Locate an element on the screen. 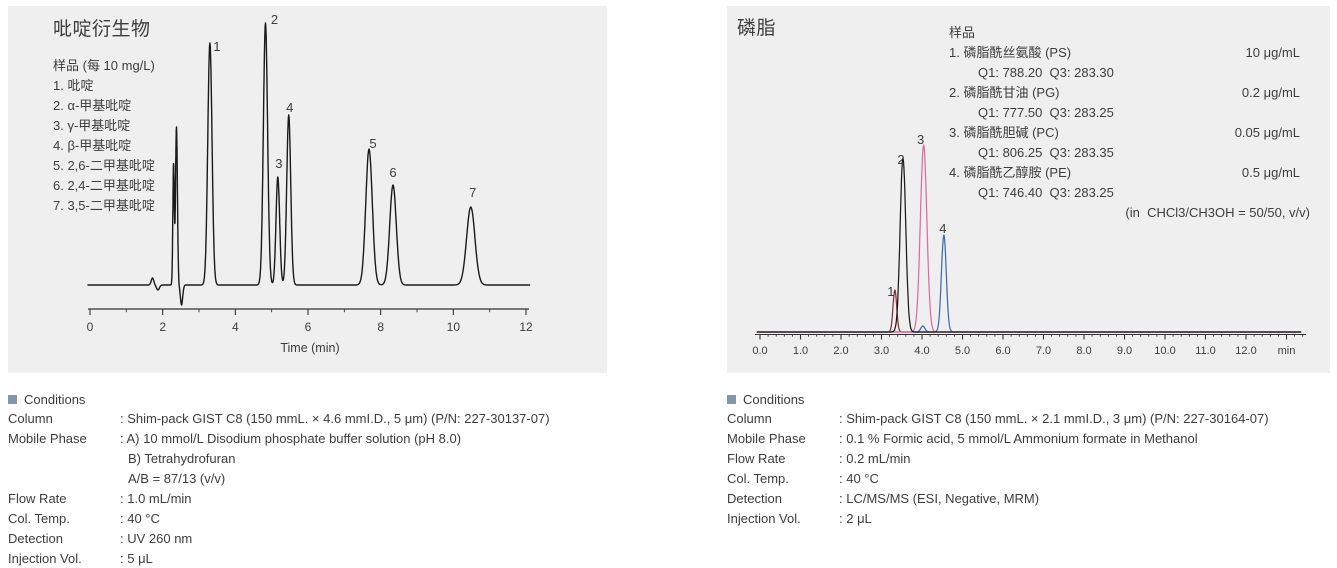 Image resolution: width=1337 pixels, height=568 pixels. x-axis-tick-label: 8 is located at coordinates (380, 327).